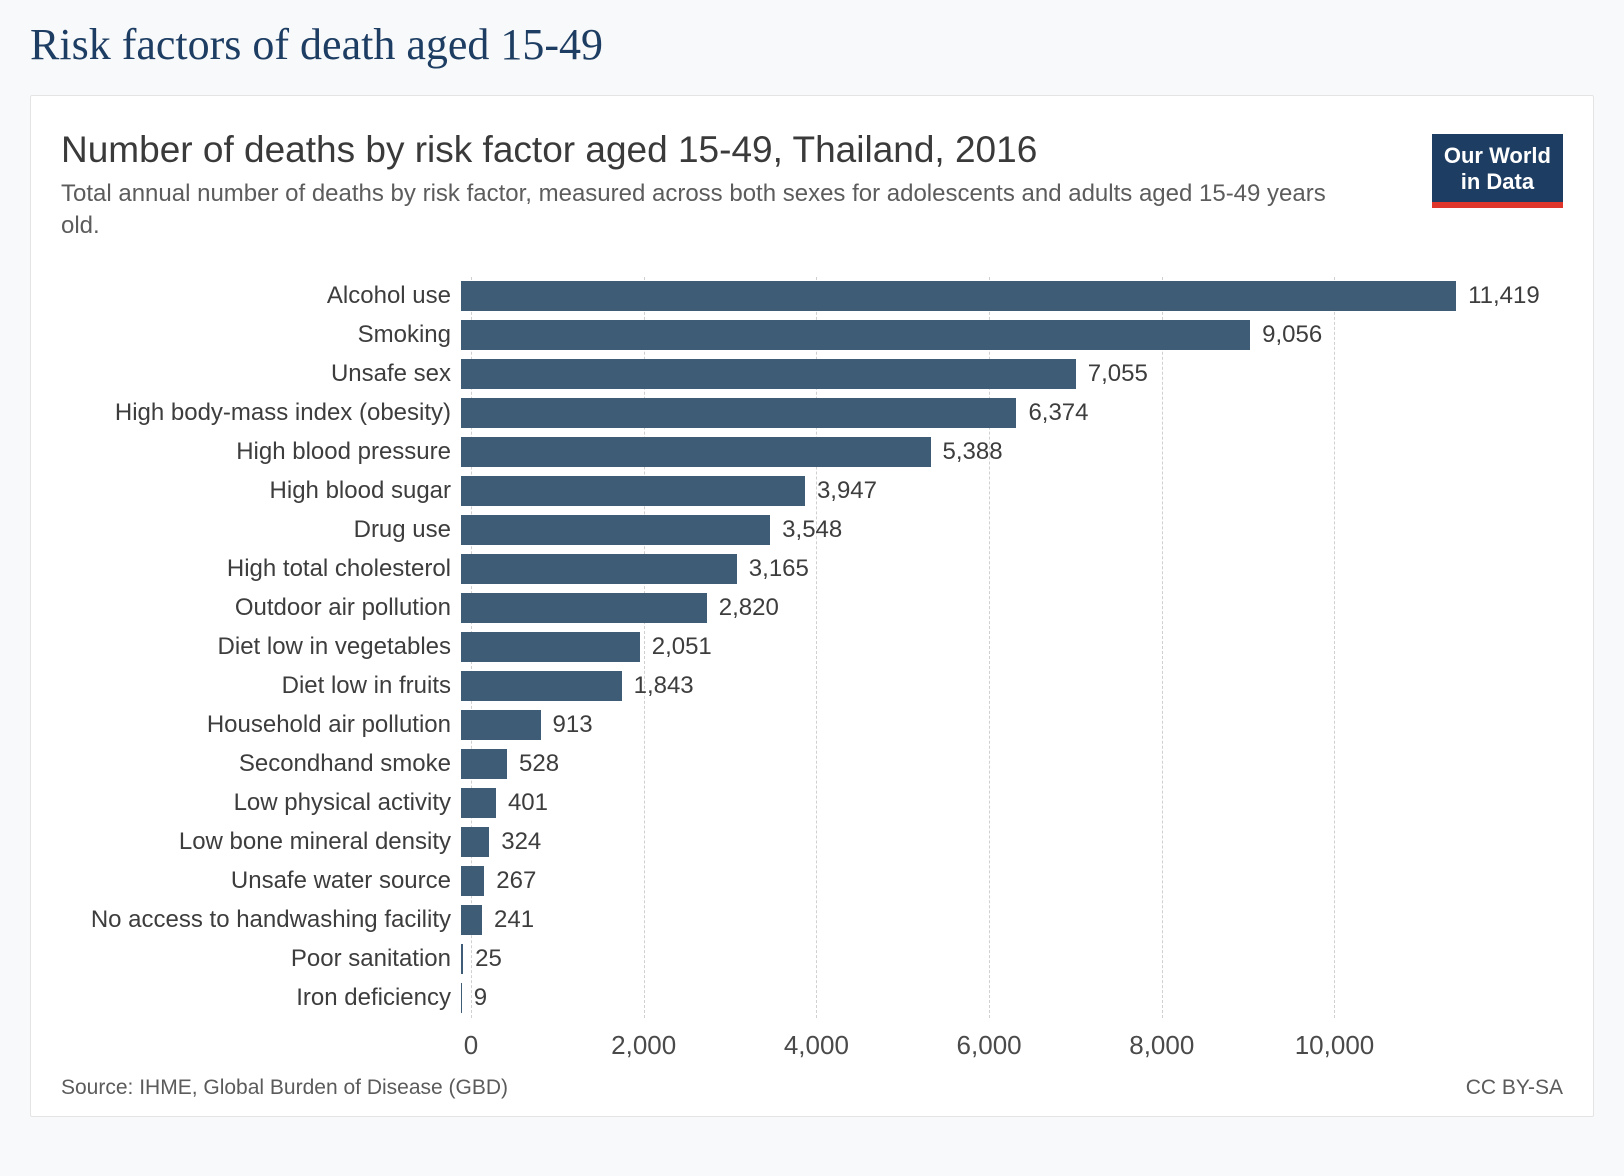 The height and width of the screenshot is (1176, 1624). I want to click on x-axis: 0 2,000 4,000 6,000 8,000 10,000, so click(1011, 1044).